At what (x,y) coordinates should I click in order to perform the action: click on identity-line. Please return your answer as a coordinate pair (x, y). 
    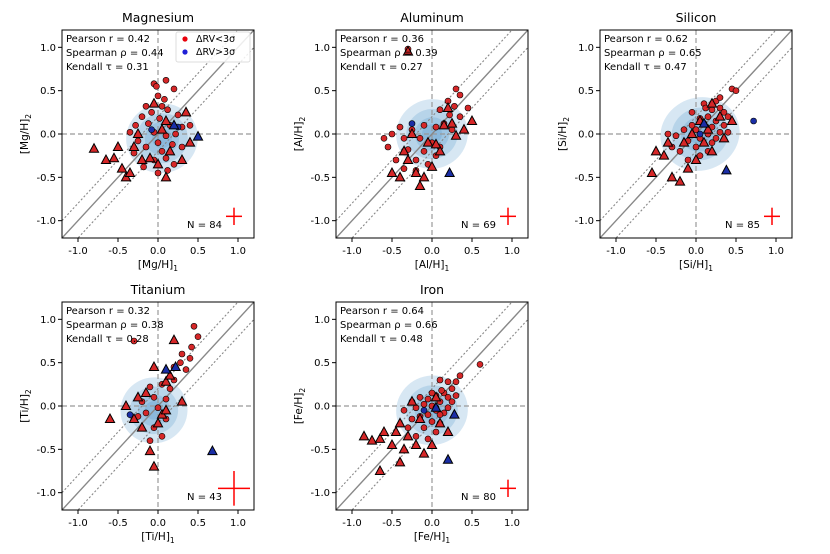
    Looking at the image, I should click on (432, 134).